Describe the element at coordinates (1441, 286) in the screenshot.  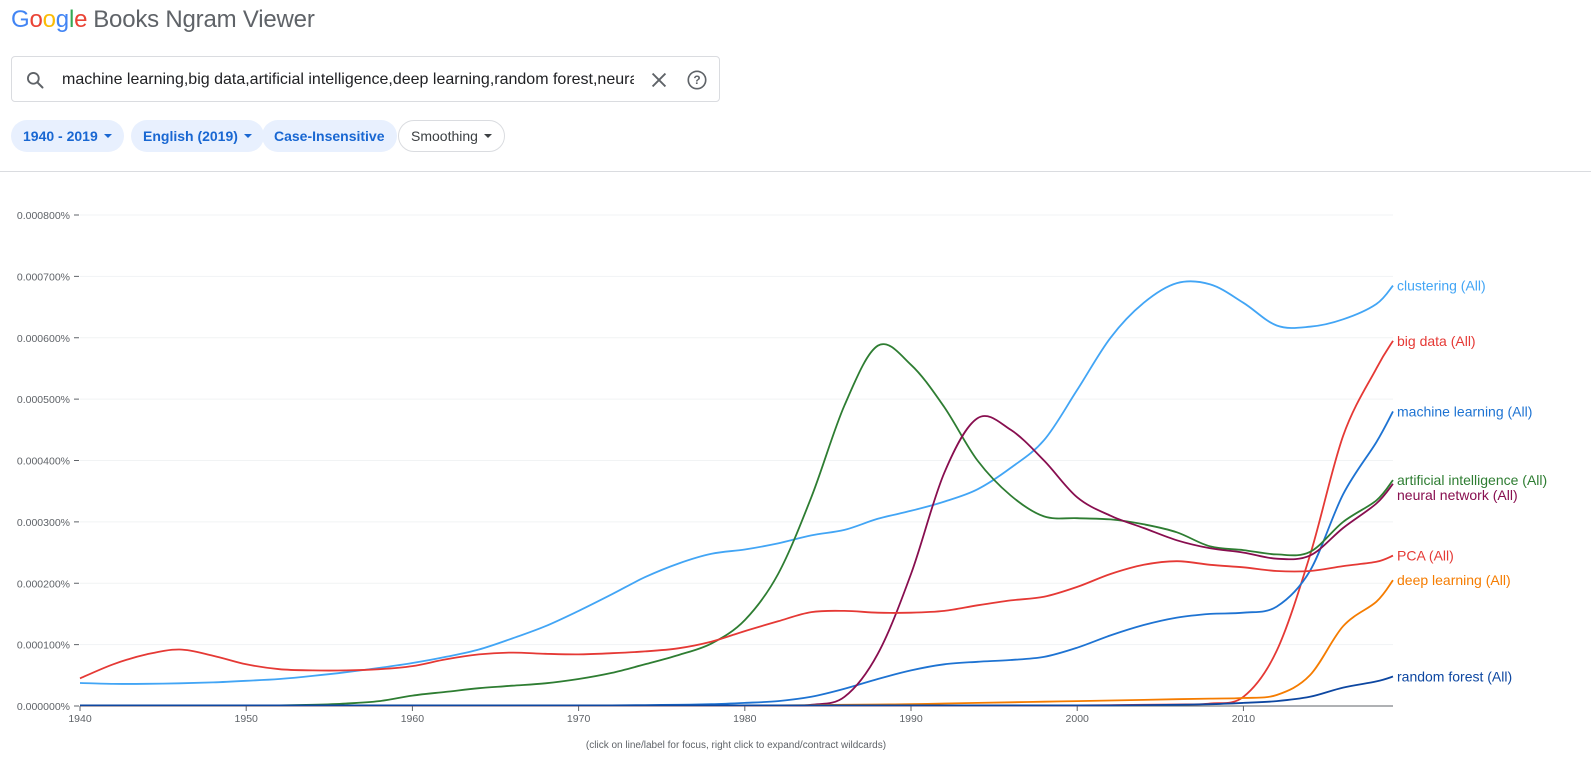
I see `series-label-clustering-all: clustering (All)` at that location.